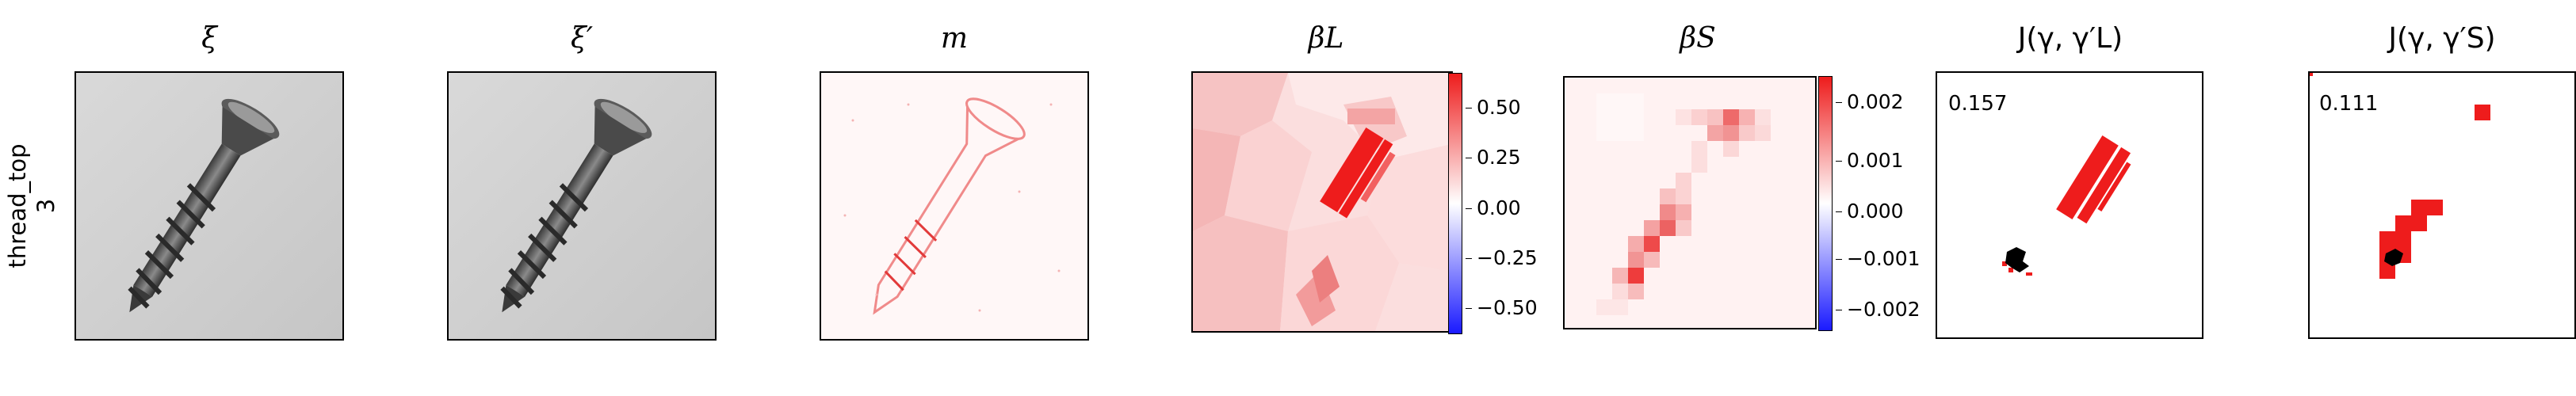 The image size is (2576, 396). Describe the element at coordinates (1502, 307) in the screenshot. I see `colorbar-beta-l-tick: −0.50` at that location.